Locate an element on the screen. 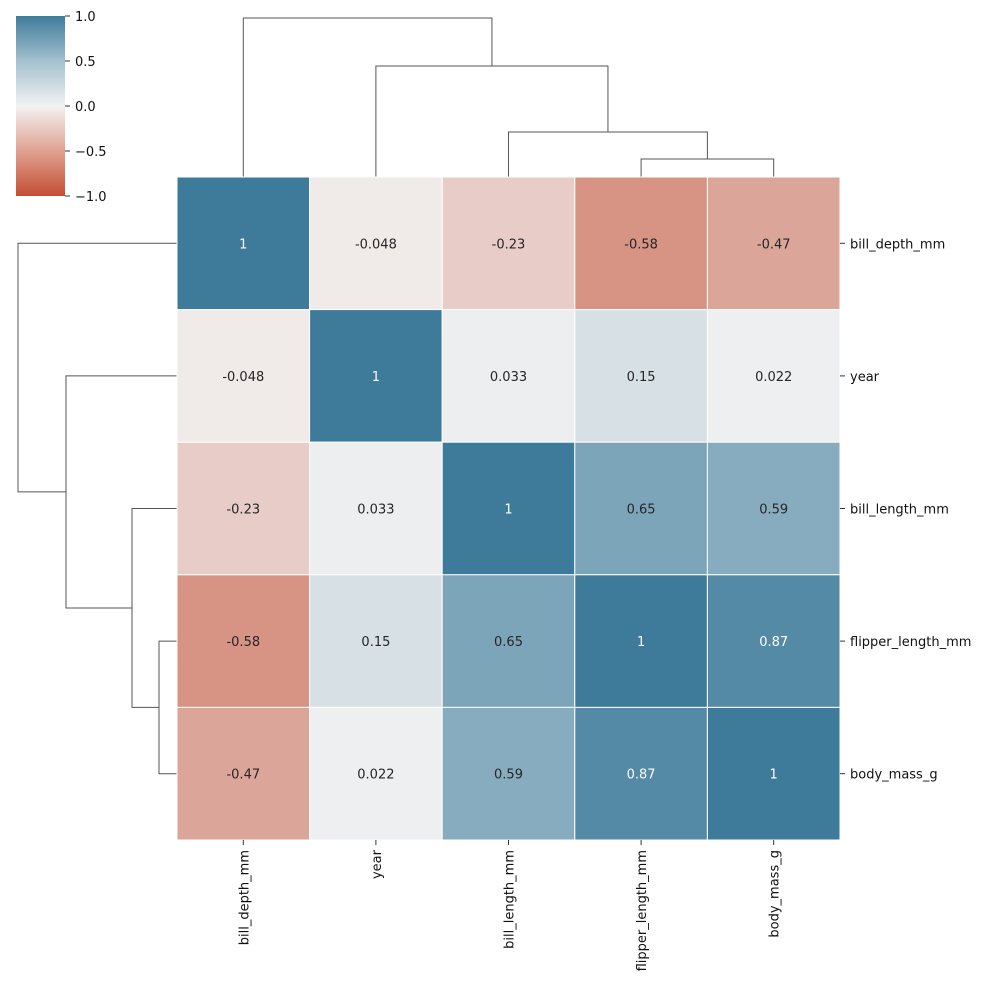 The height and width of the screenshot is (990, 989). colorbar-tick-label: −1.0 is located at coordinates (91, 197).